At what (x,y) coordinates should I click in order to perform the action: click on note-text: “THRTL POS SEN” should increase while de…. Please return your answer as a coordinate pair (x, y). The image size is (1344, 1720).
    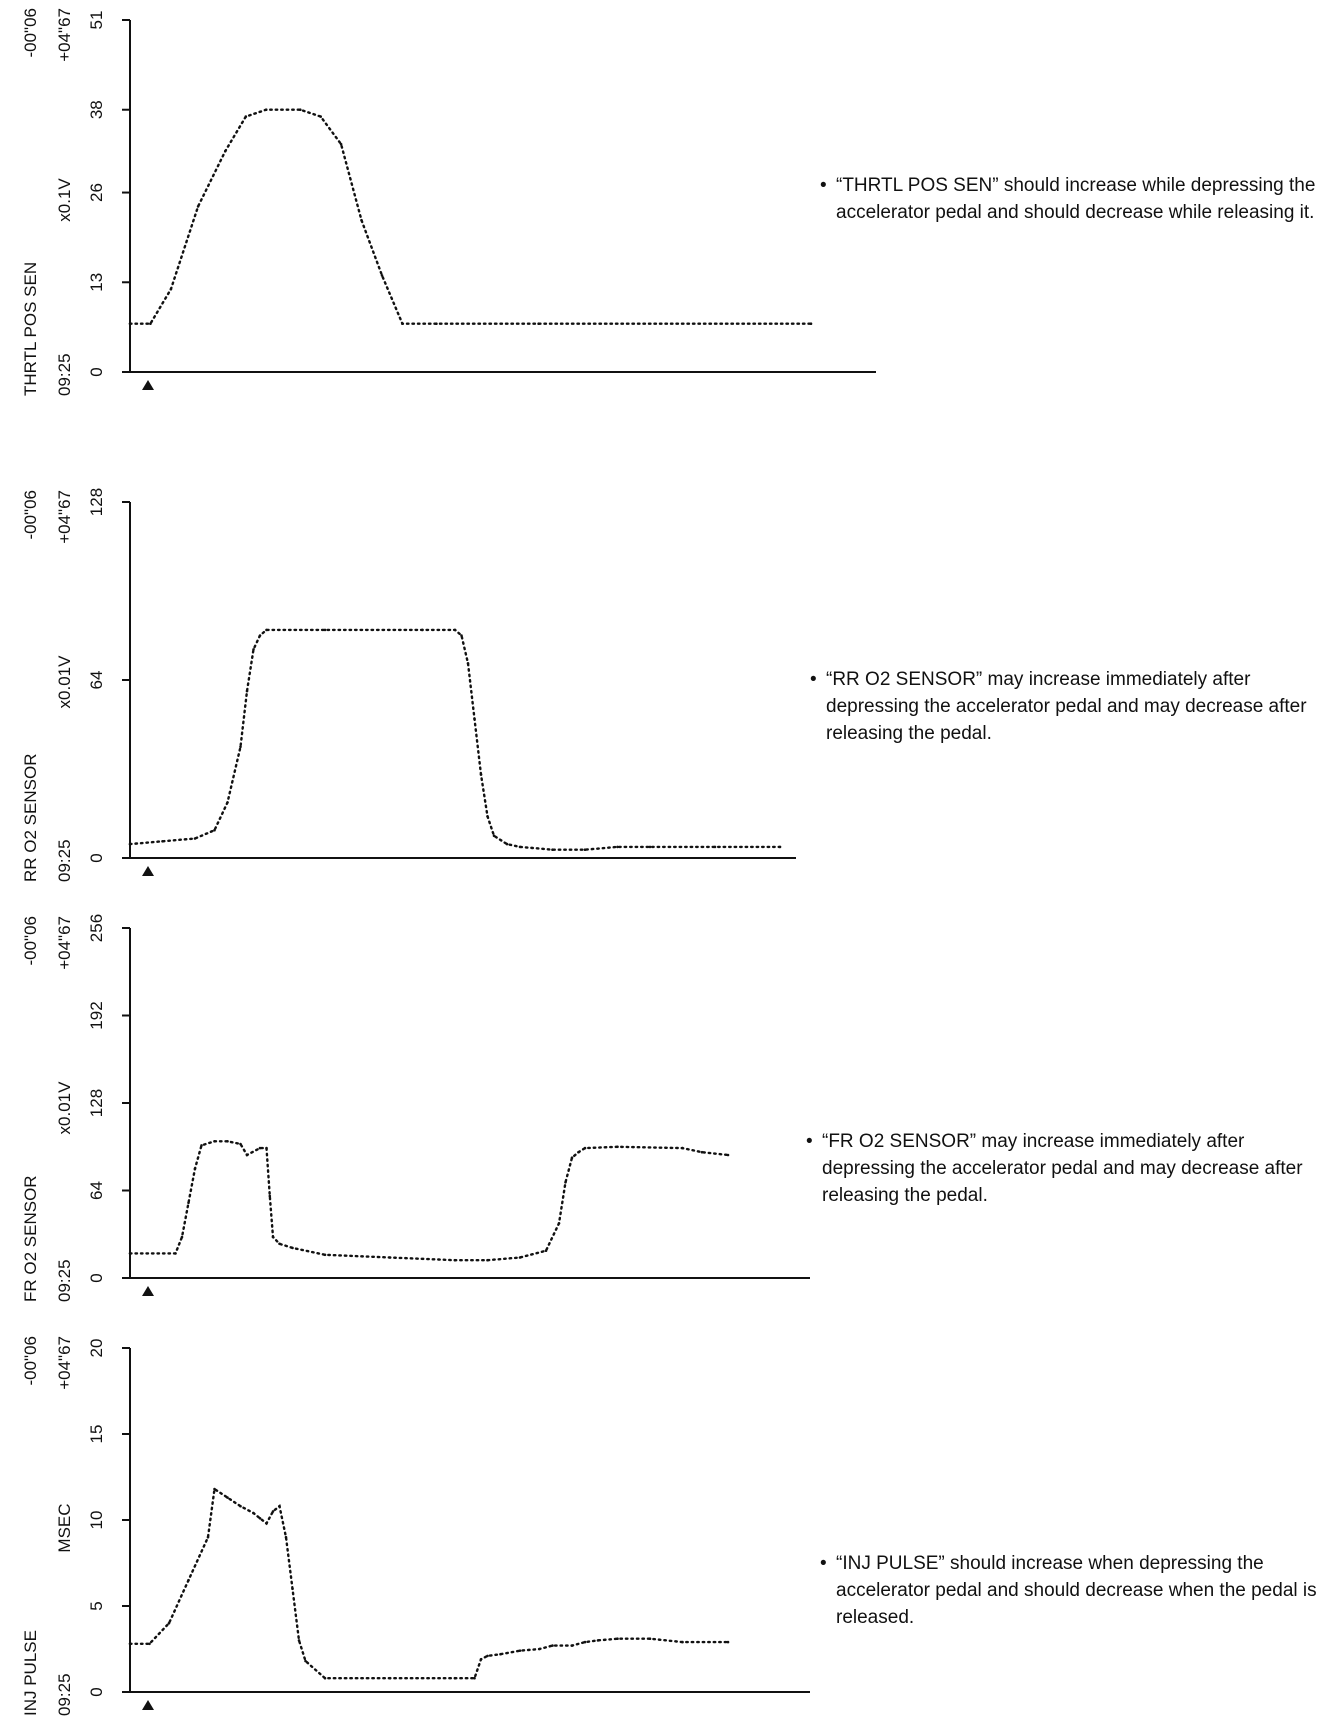
    Looking at the image, I should click on (1076, 199).